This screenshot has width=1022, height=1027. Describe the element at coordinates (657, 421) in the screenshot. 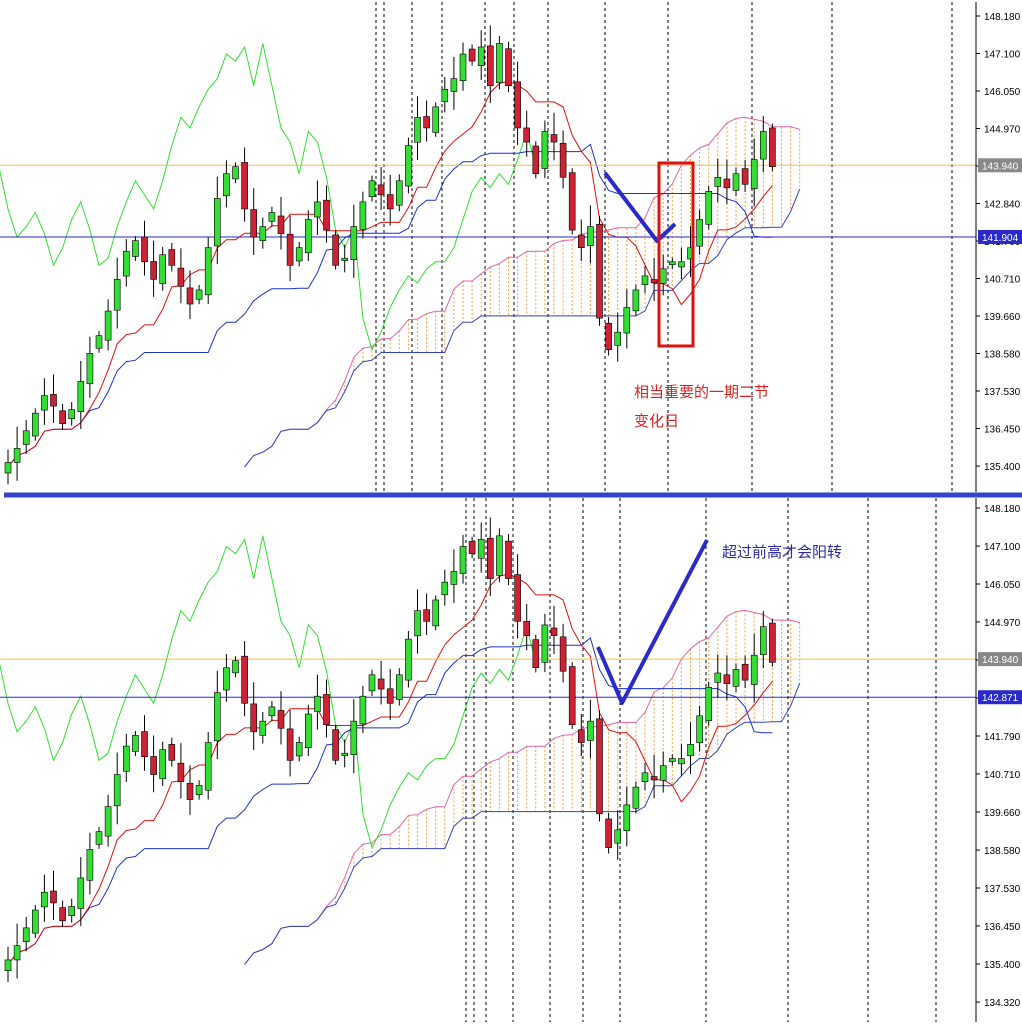

I see `annotation-change-day-line2: 变化日` at that location.